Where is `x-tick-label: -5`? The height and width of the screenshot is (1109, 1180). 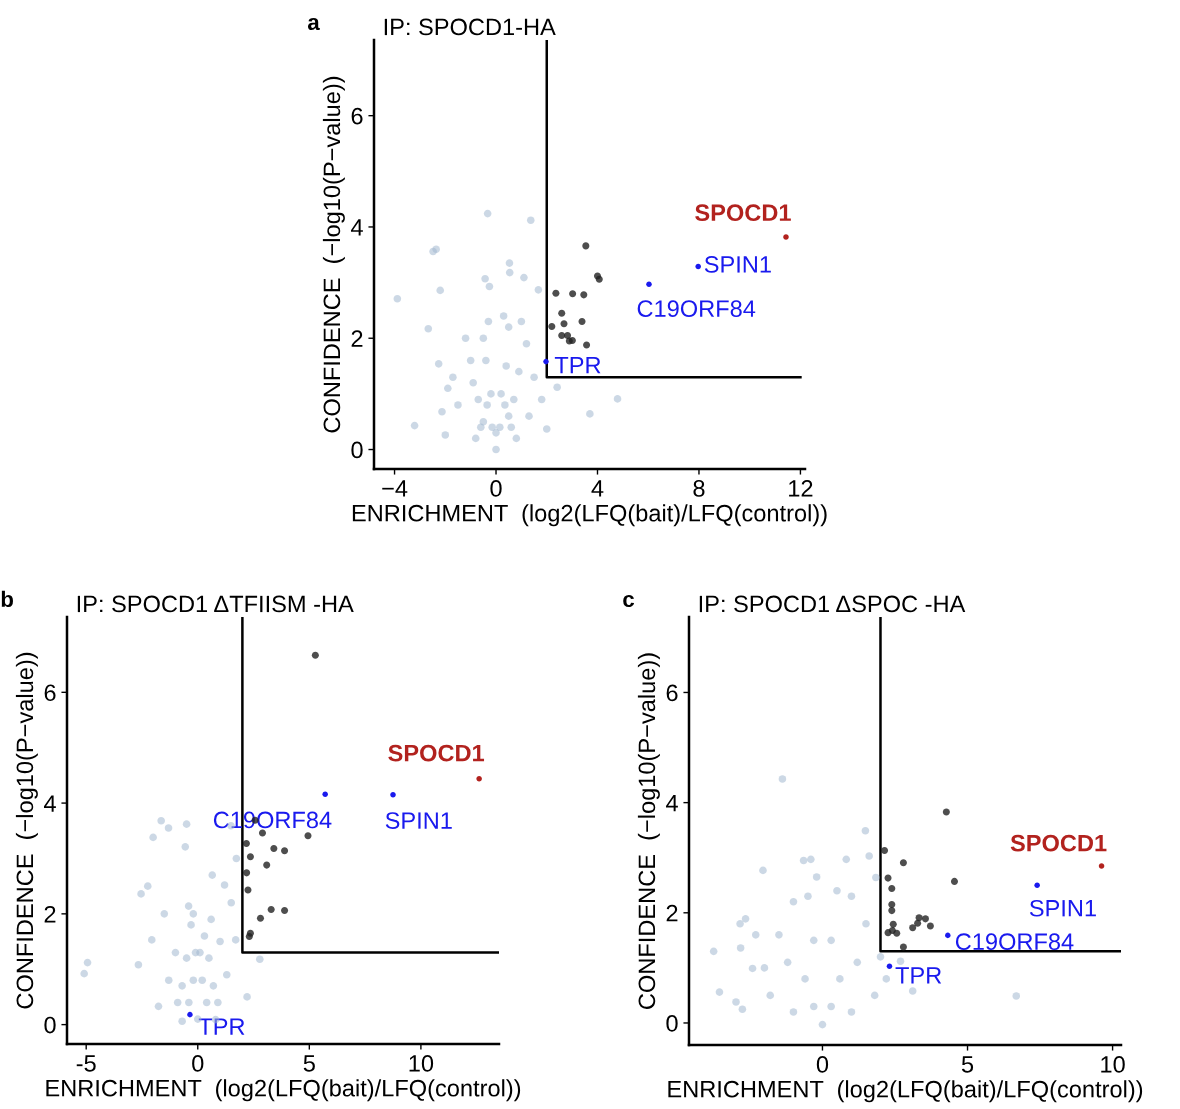
x-tick-label: -5 is located at coordinates (86, 1063).